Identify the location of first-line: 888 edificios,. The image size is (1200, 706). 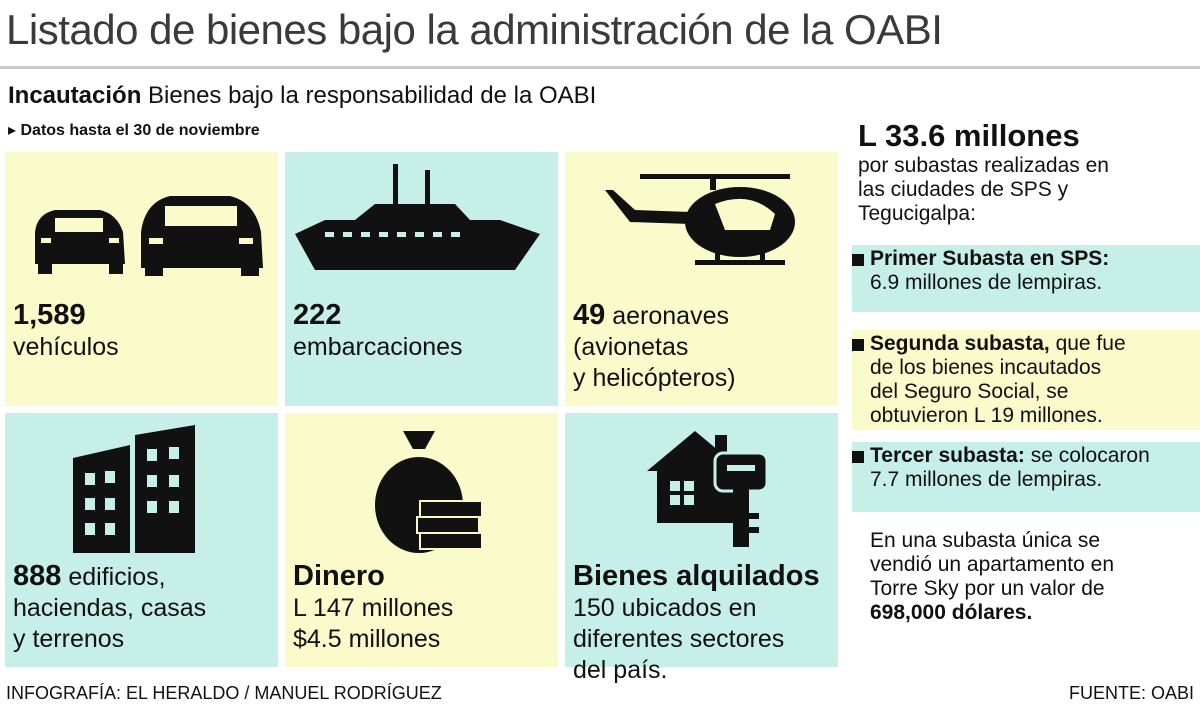
(109, 577).